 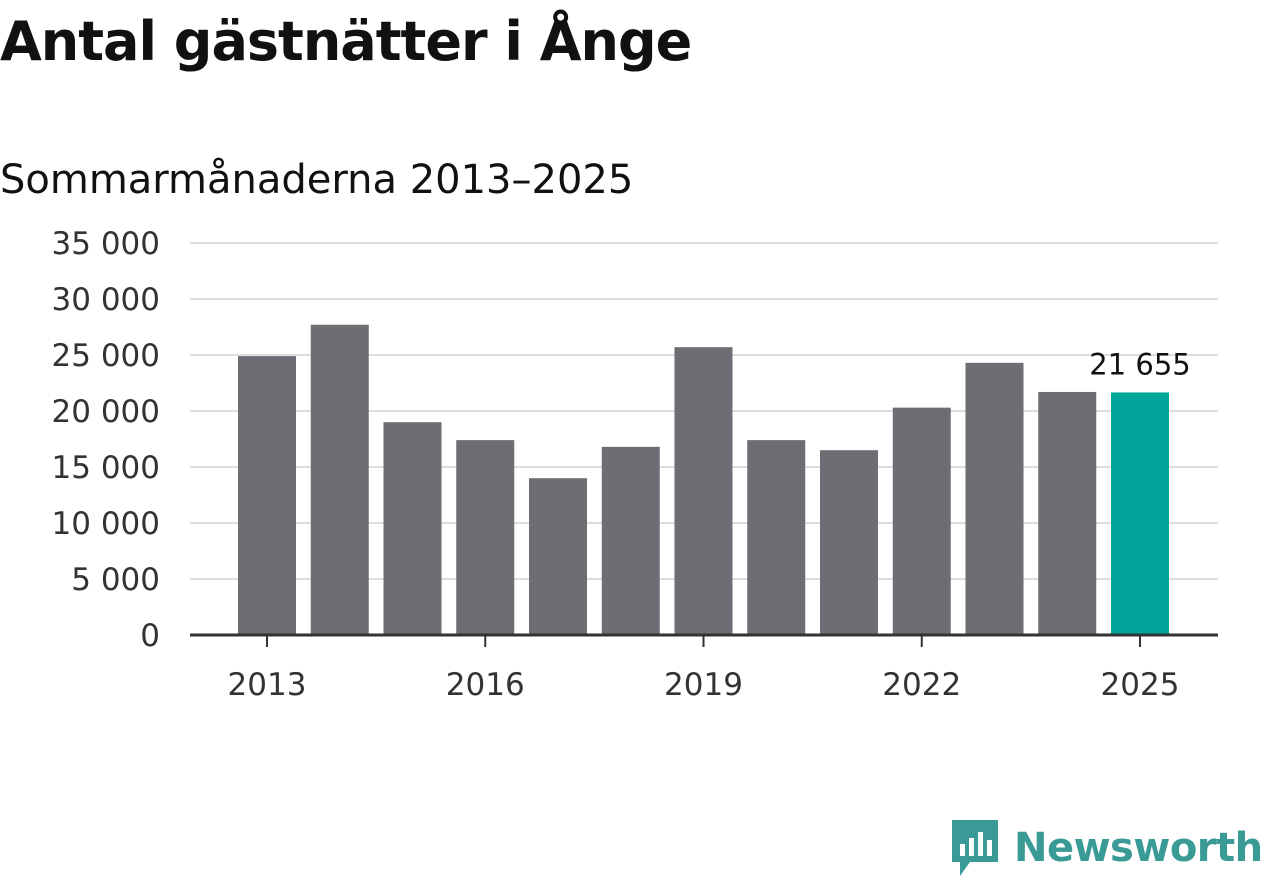 I want to click on y-tick-label: 15 000, so click(x=106, y=468).